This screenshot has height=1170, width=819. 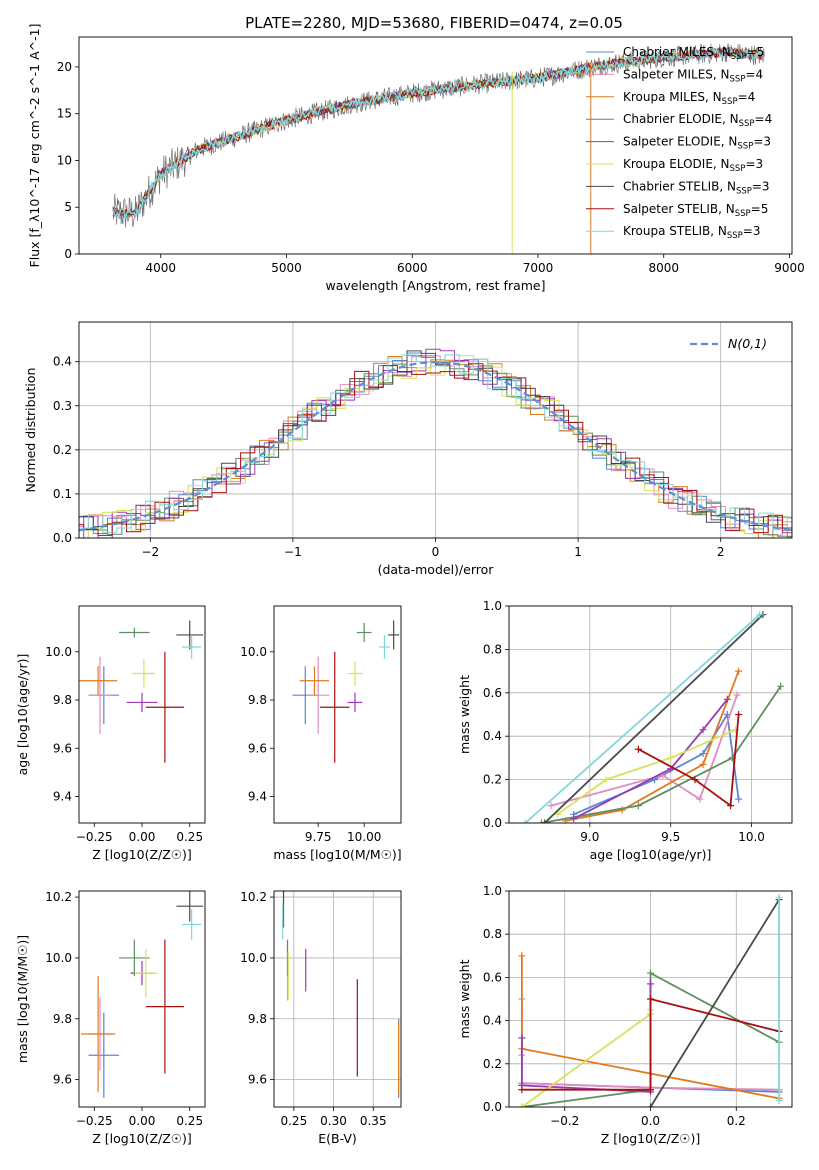 I want to click on x-axis-label: (data-model)/error, so click(x=436, y=569).